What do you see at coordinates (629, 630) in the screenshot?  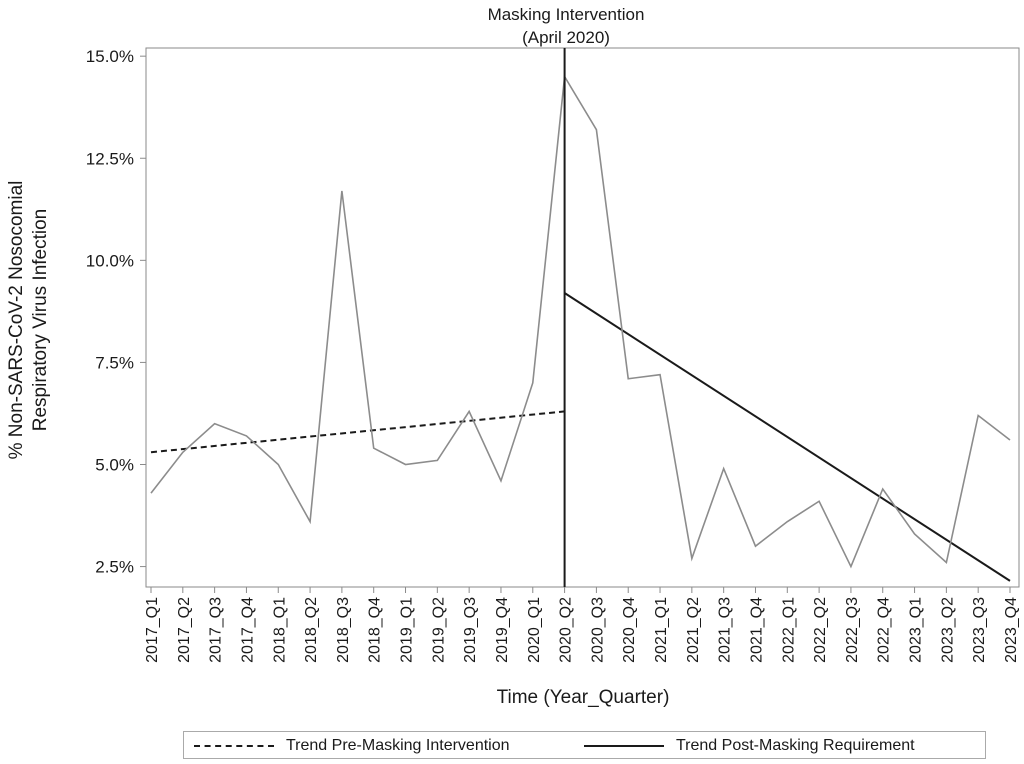 I see `x-tick-label: 2020_Q4` at bounding box center [629, 630].